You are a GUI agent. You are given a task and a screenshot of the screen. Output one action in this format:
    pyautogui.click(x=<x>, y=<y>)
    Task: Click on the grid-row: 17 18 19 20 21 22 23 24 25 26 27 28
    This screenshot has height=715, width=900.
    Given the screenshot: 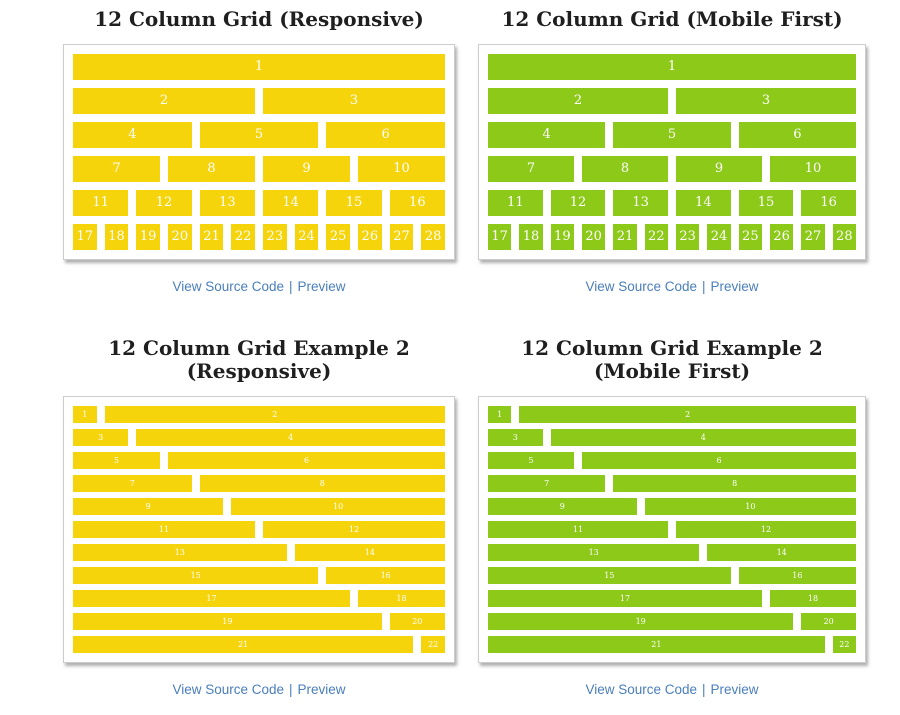 What is the action you would take?
    pyautogui.click(x=672, y=237)
    